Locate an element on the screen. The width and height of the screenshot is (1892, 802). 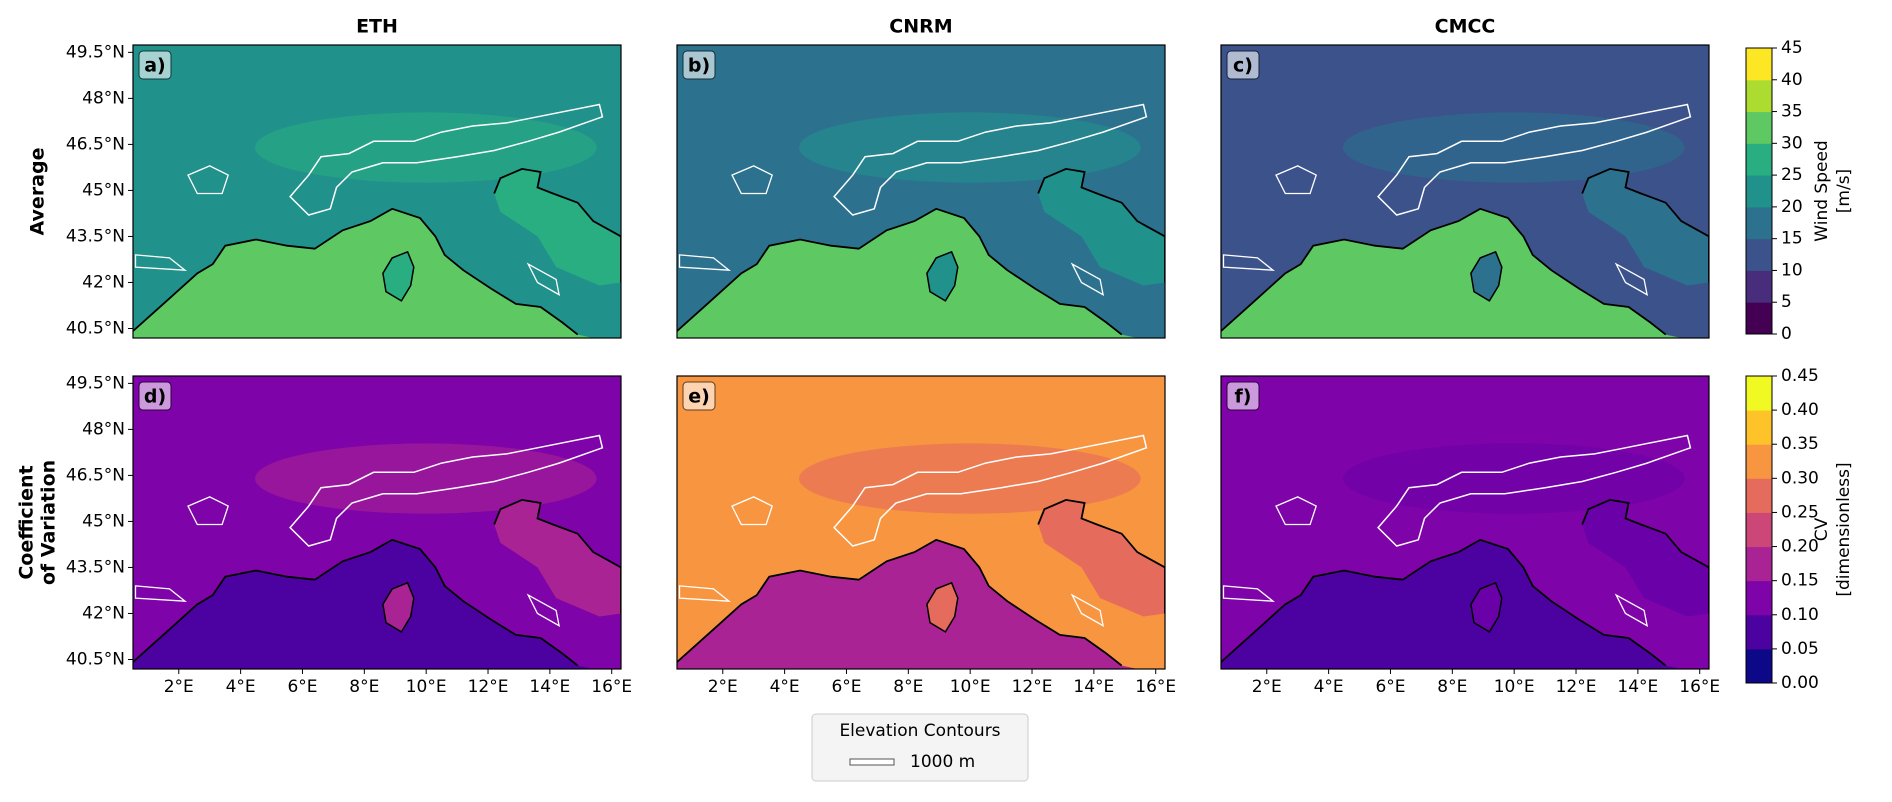
panel-label: b) is located at coordinates (699, 66).